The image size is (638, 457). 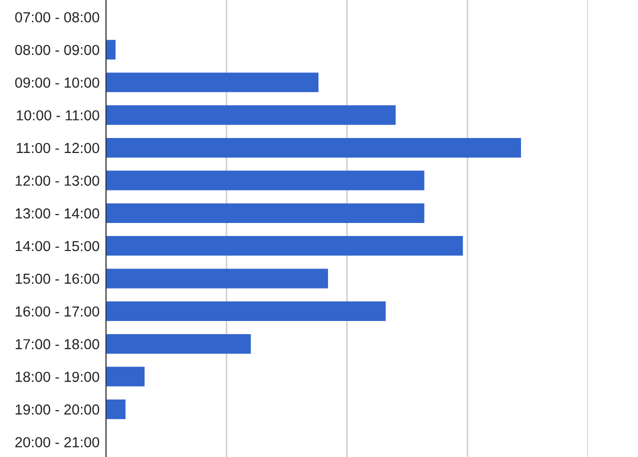 I want to click on y-tick-label: 18:00 - 19:00, so click(x=58, y=377).